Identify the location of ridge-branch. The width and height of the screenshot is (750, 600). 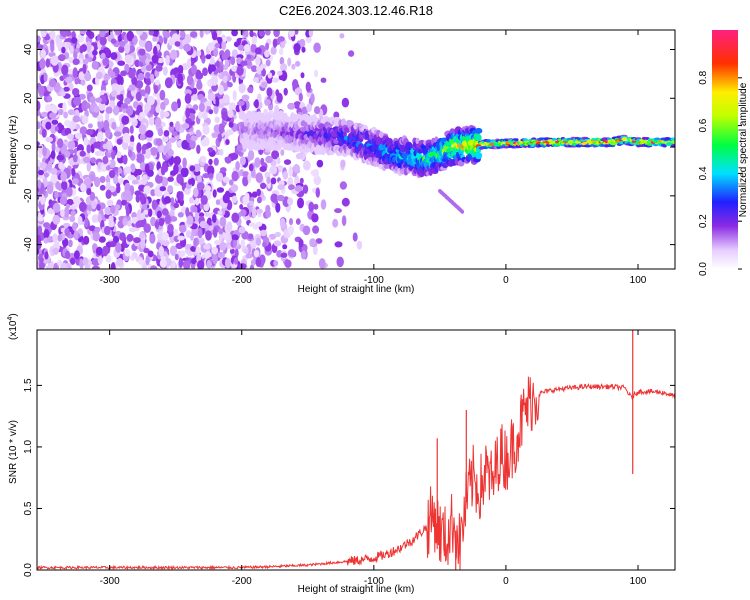
(462, 211).